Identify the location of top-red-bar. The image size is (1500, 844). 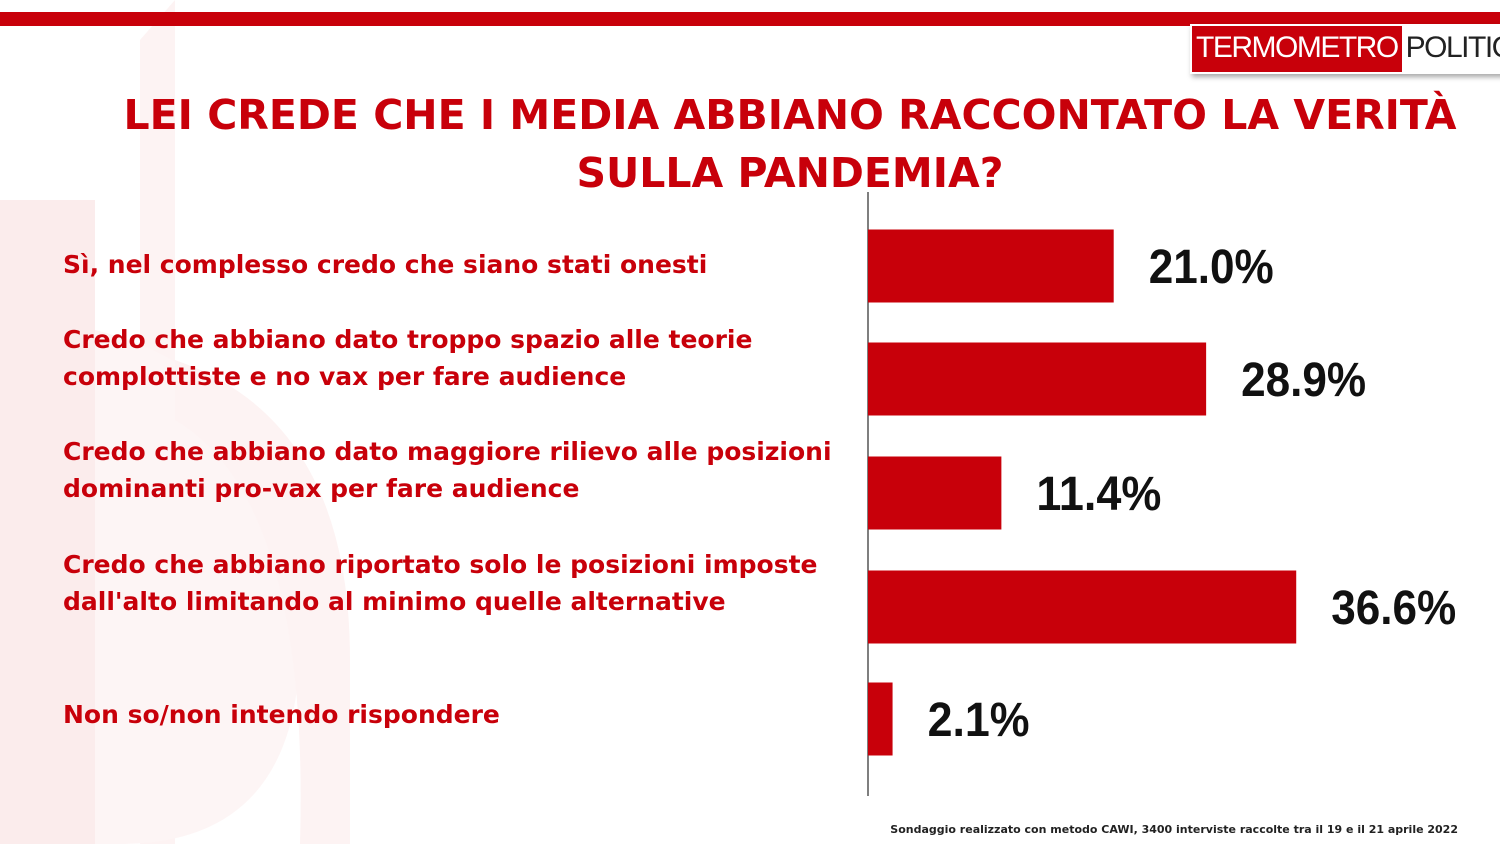
(750, 19).